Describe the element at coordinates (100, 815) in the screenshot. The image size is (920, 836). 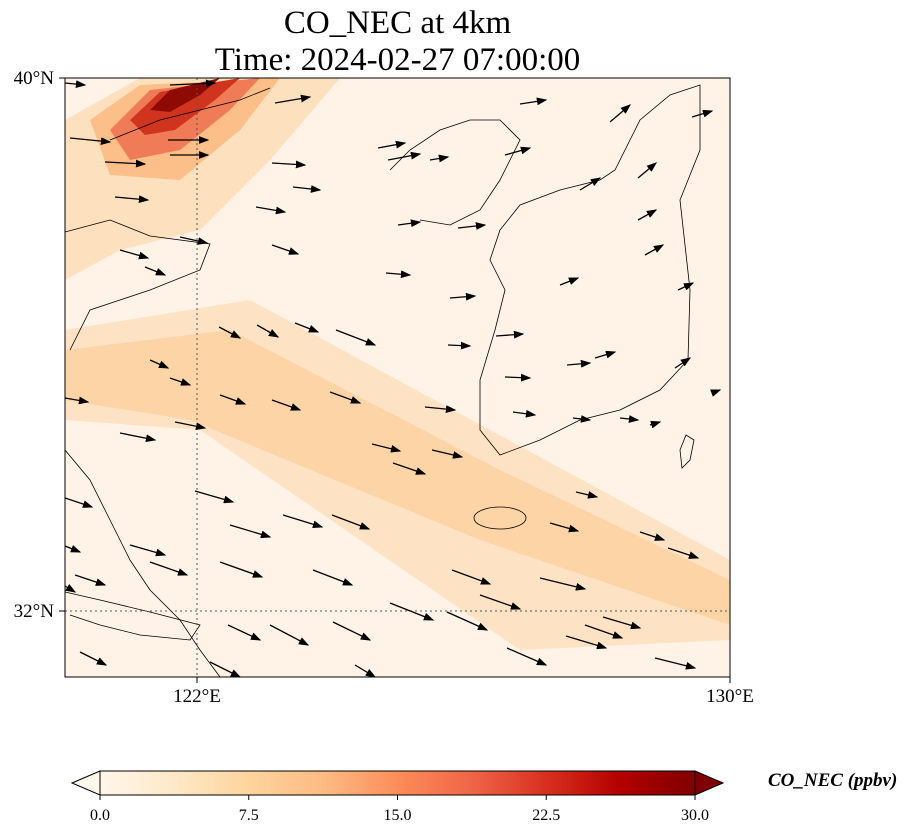
I see `colorbar-tick-label: 0.0` at that location.